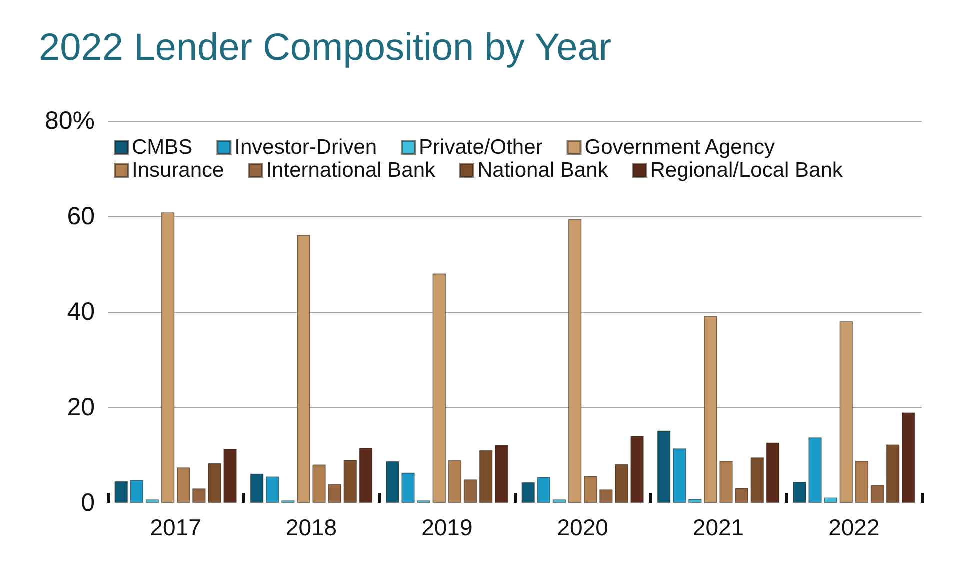 The image size is (953, 569). What do you see at coordinates (312, 527) in the screenshot?
I see `x-tick-label: 2018` at bounding box center [312, 527].